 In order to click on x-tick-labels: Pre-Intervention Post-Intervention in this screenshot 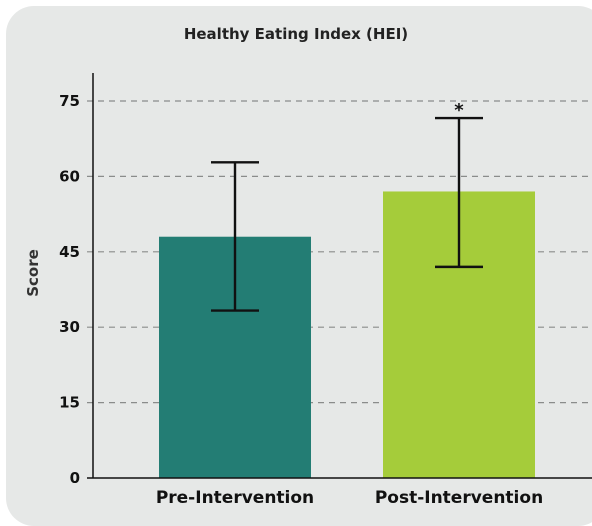, I will do `click(349, 498)`.